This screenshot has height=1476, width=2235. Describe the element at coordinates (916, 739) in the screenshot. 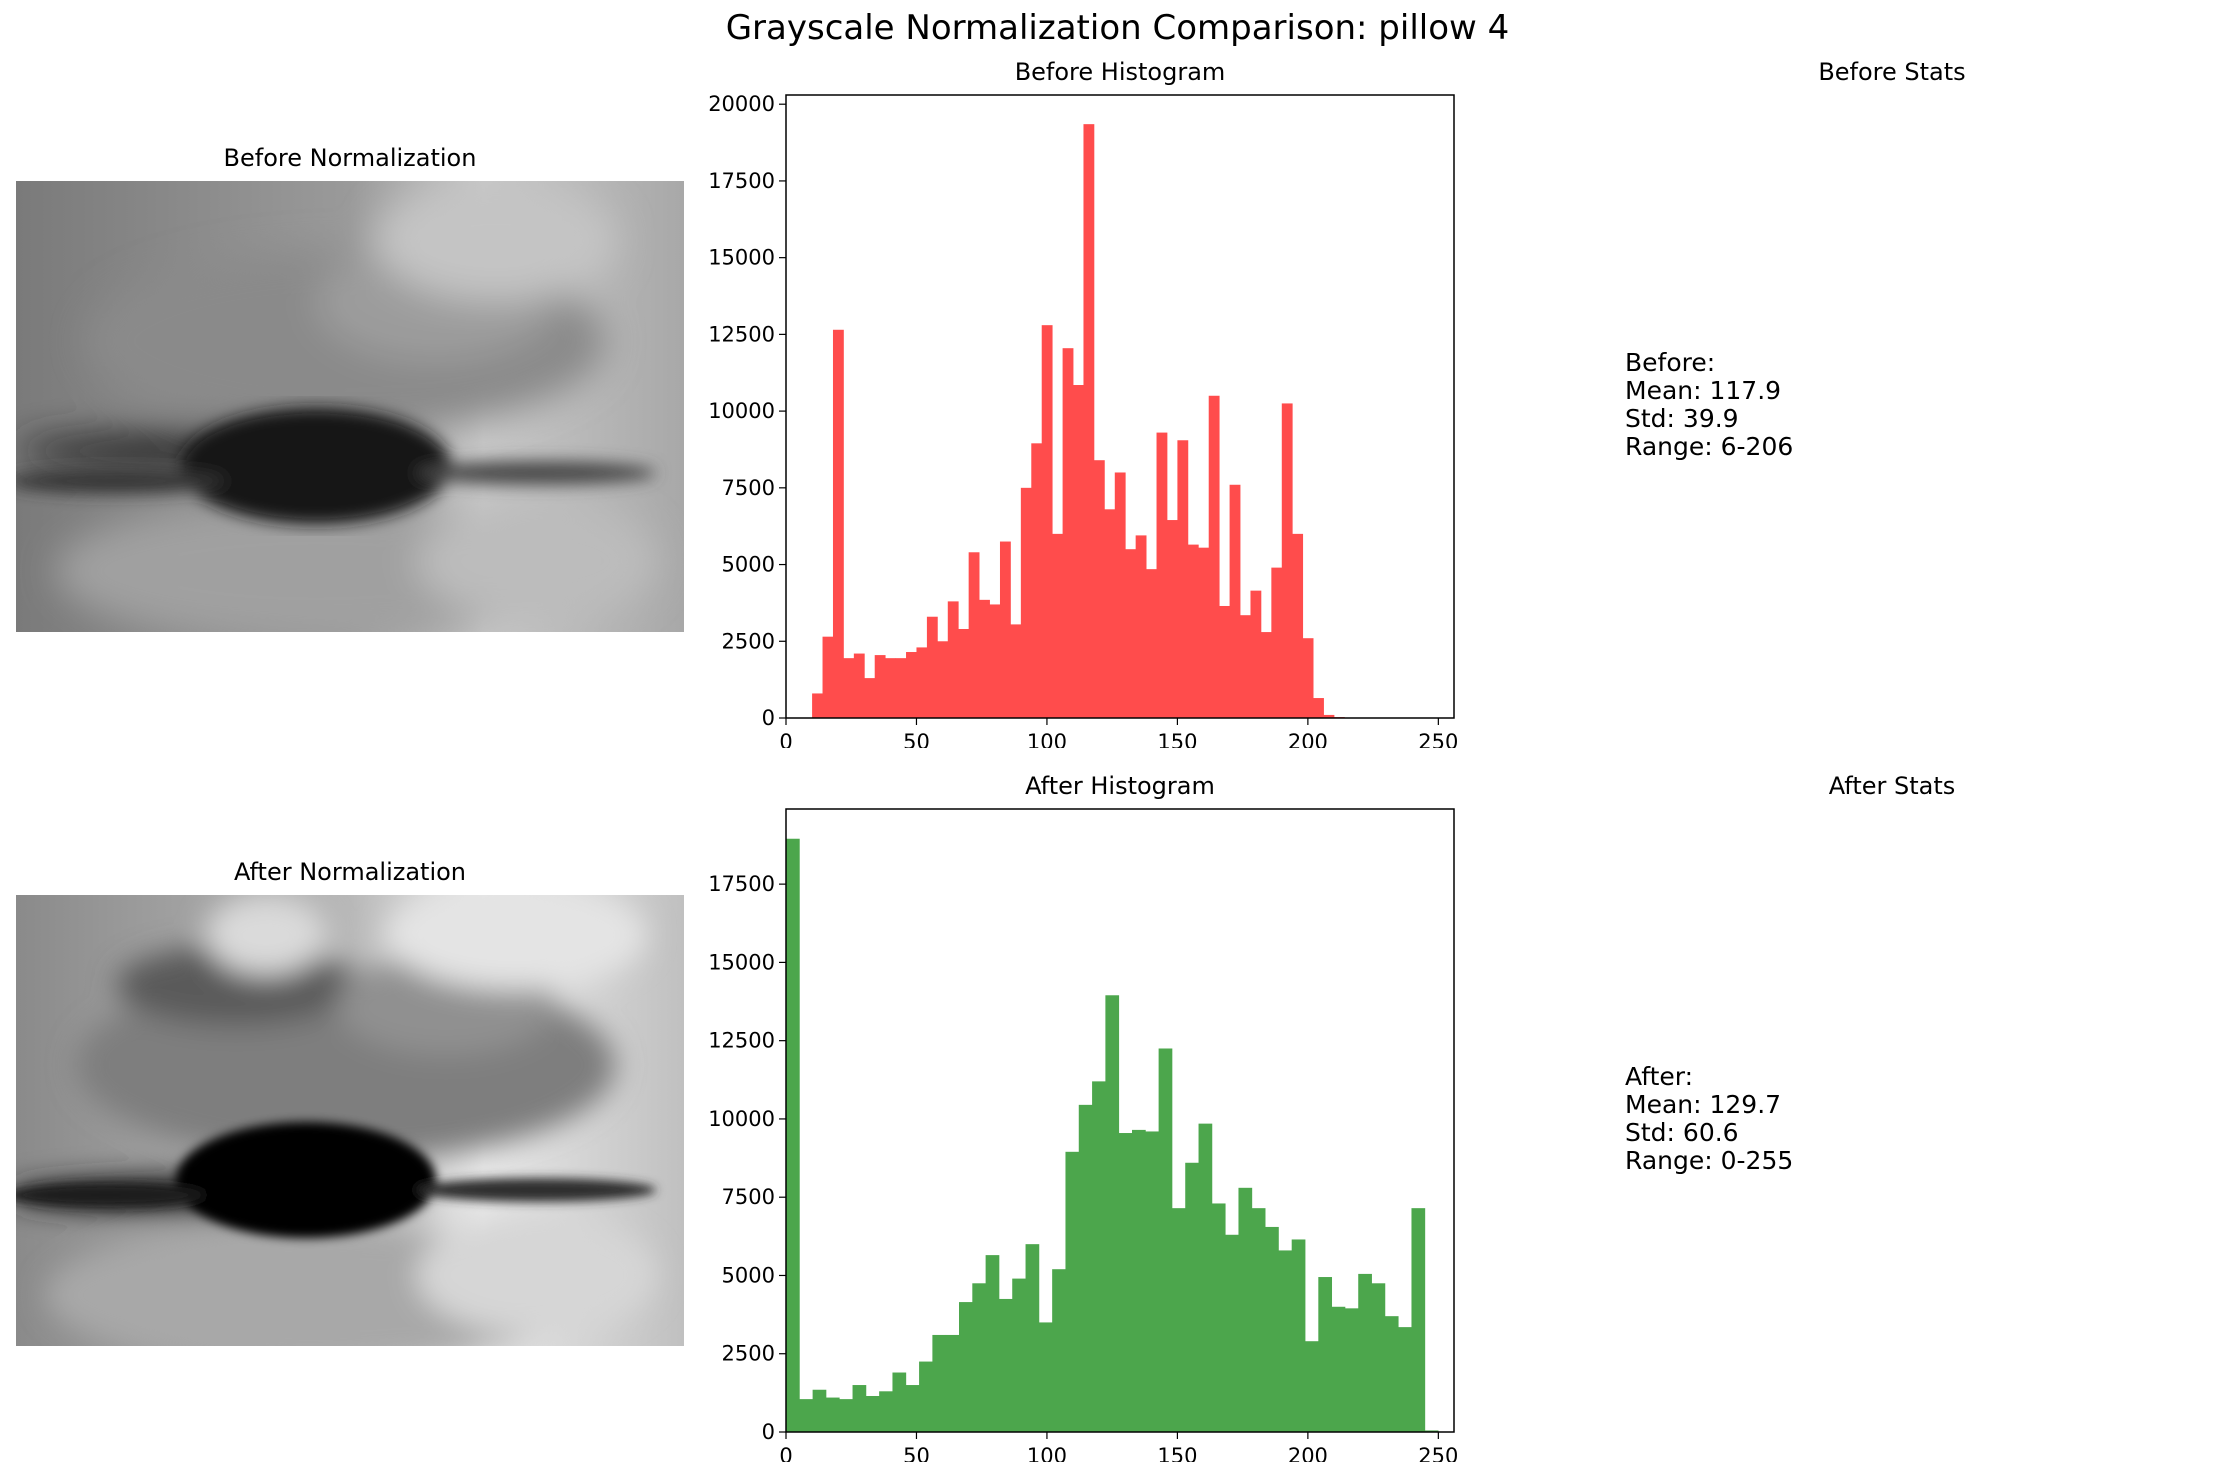

I see `before-histogram-xtick-label: 50` at that location.